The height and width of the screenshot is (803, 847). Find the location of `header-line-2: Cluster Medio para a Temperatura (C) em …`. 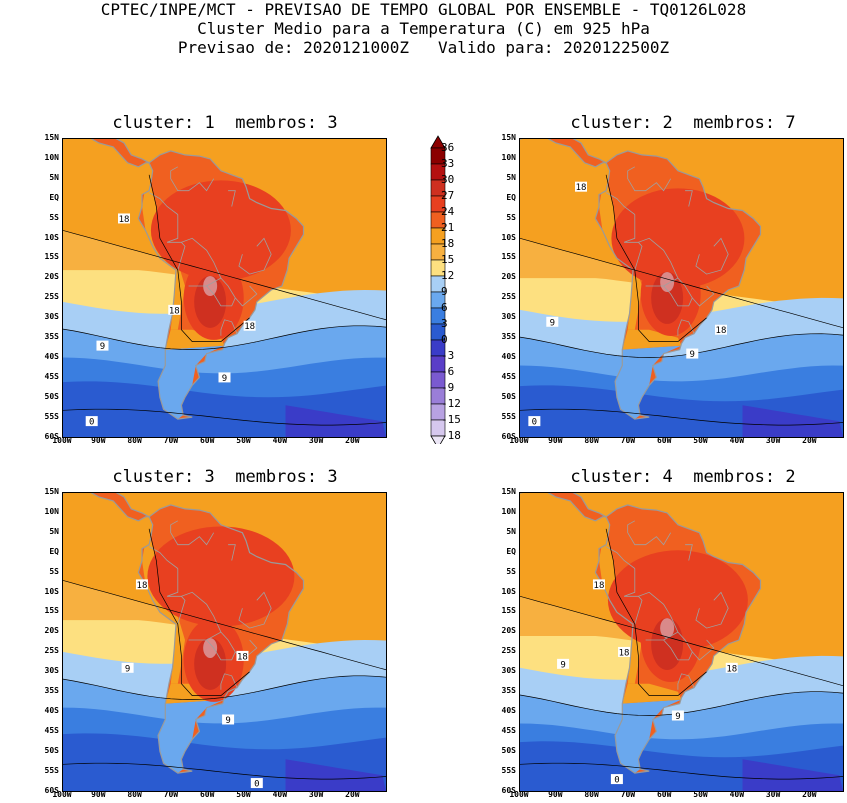

header-line-2: Cluster Medio para a Temperatura (C) em … is located at coordinates (423, 28).